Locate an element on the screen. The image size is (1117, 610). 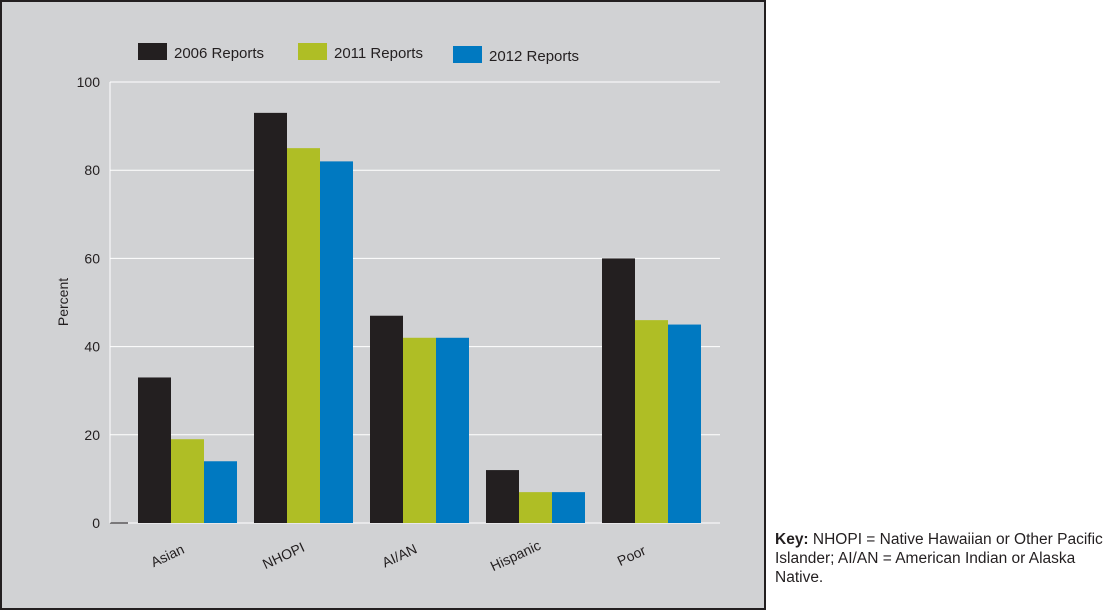
x-tick-label-nhopi: NHOPI is located at coordinates (283, 555).